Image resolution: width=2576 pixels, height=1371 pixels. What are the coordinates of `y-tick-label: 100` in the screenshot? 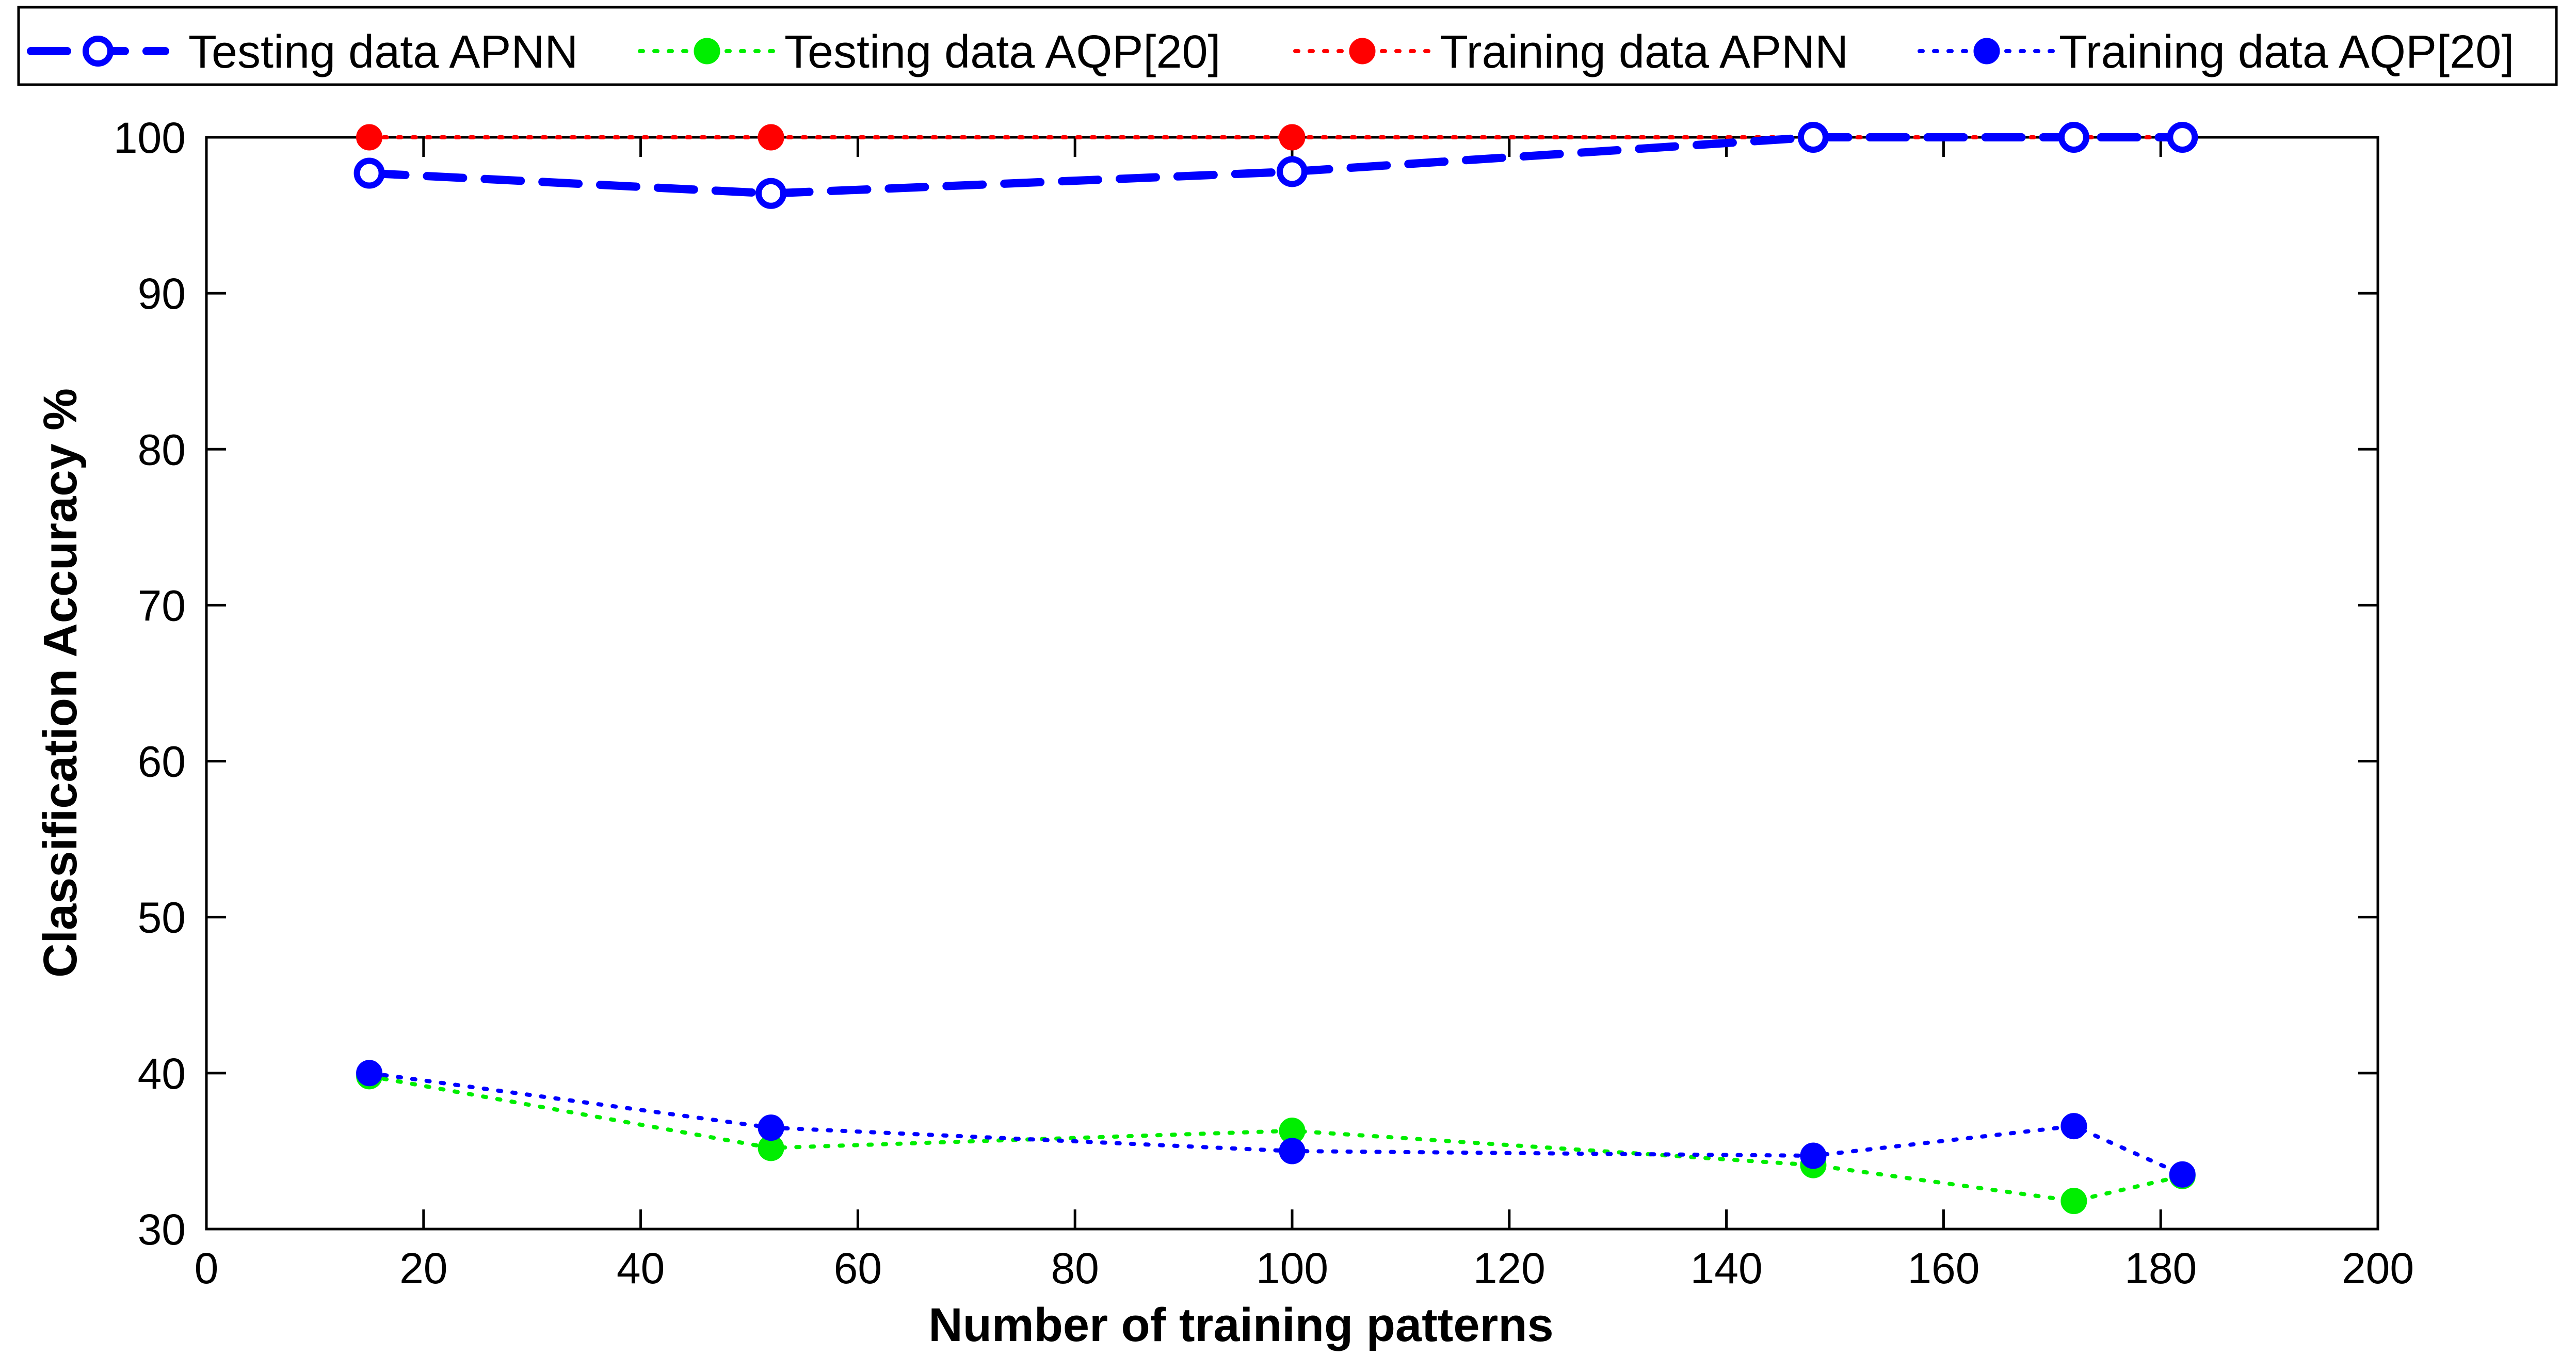 It's located at (150, 138).